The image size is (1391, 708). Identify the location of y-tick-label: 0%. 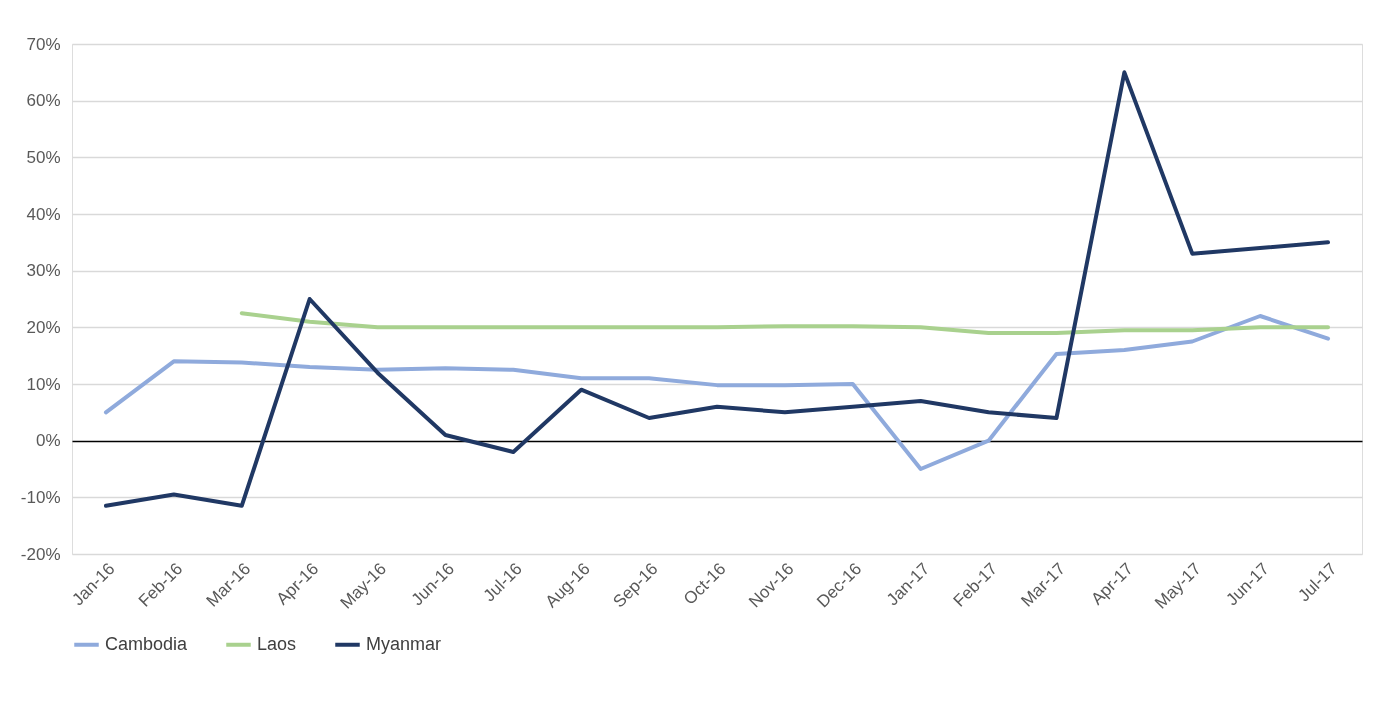
(48, 441).